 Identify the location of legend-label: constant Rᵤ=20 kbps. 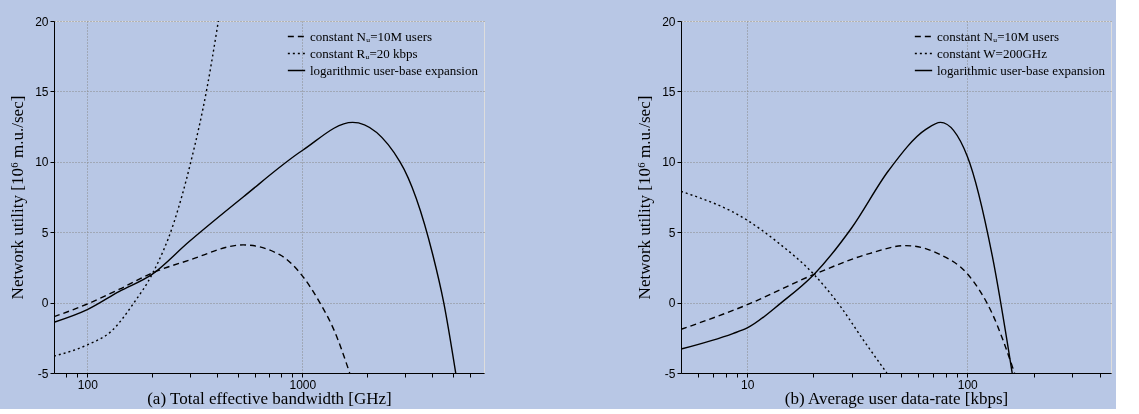
(364, 53).